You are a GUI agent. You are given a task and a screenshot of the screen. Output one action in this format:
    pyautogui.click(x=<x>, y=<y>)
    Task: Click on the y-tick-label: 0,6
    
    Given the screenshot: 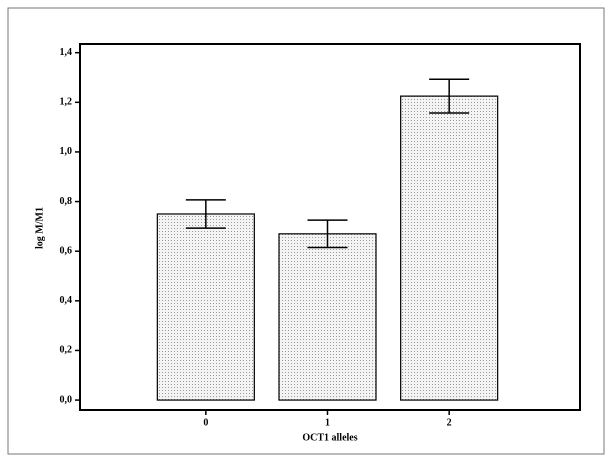 What is the action you would take?
    pyautogui.click(x=66, y=250)
    